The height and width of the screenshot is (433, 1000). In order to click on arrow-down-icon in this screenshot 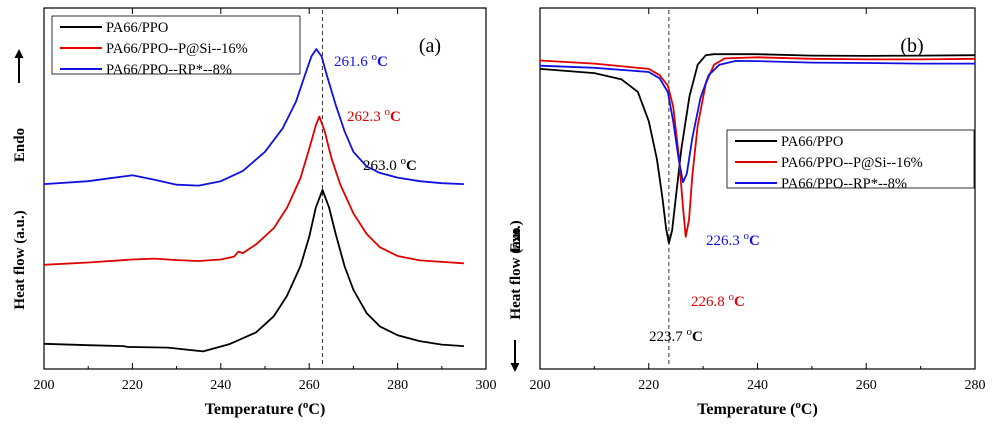, I will do `click(515, 367)`.